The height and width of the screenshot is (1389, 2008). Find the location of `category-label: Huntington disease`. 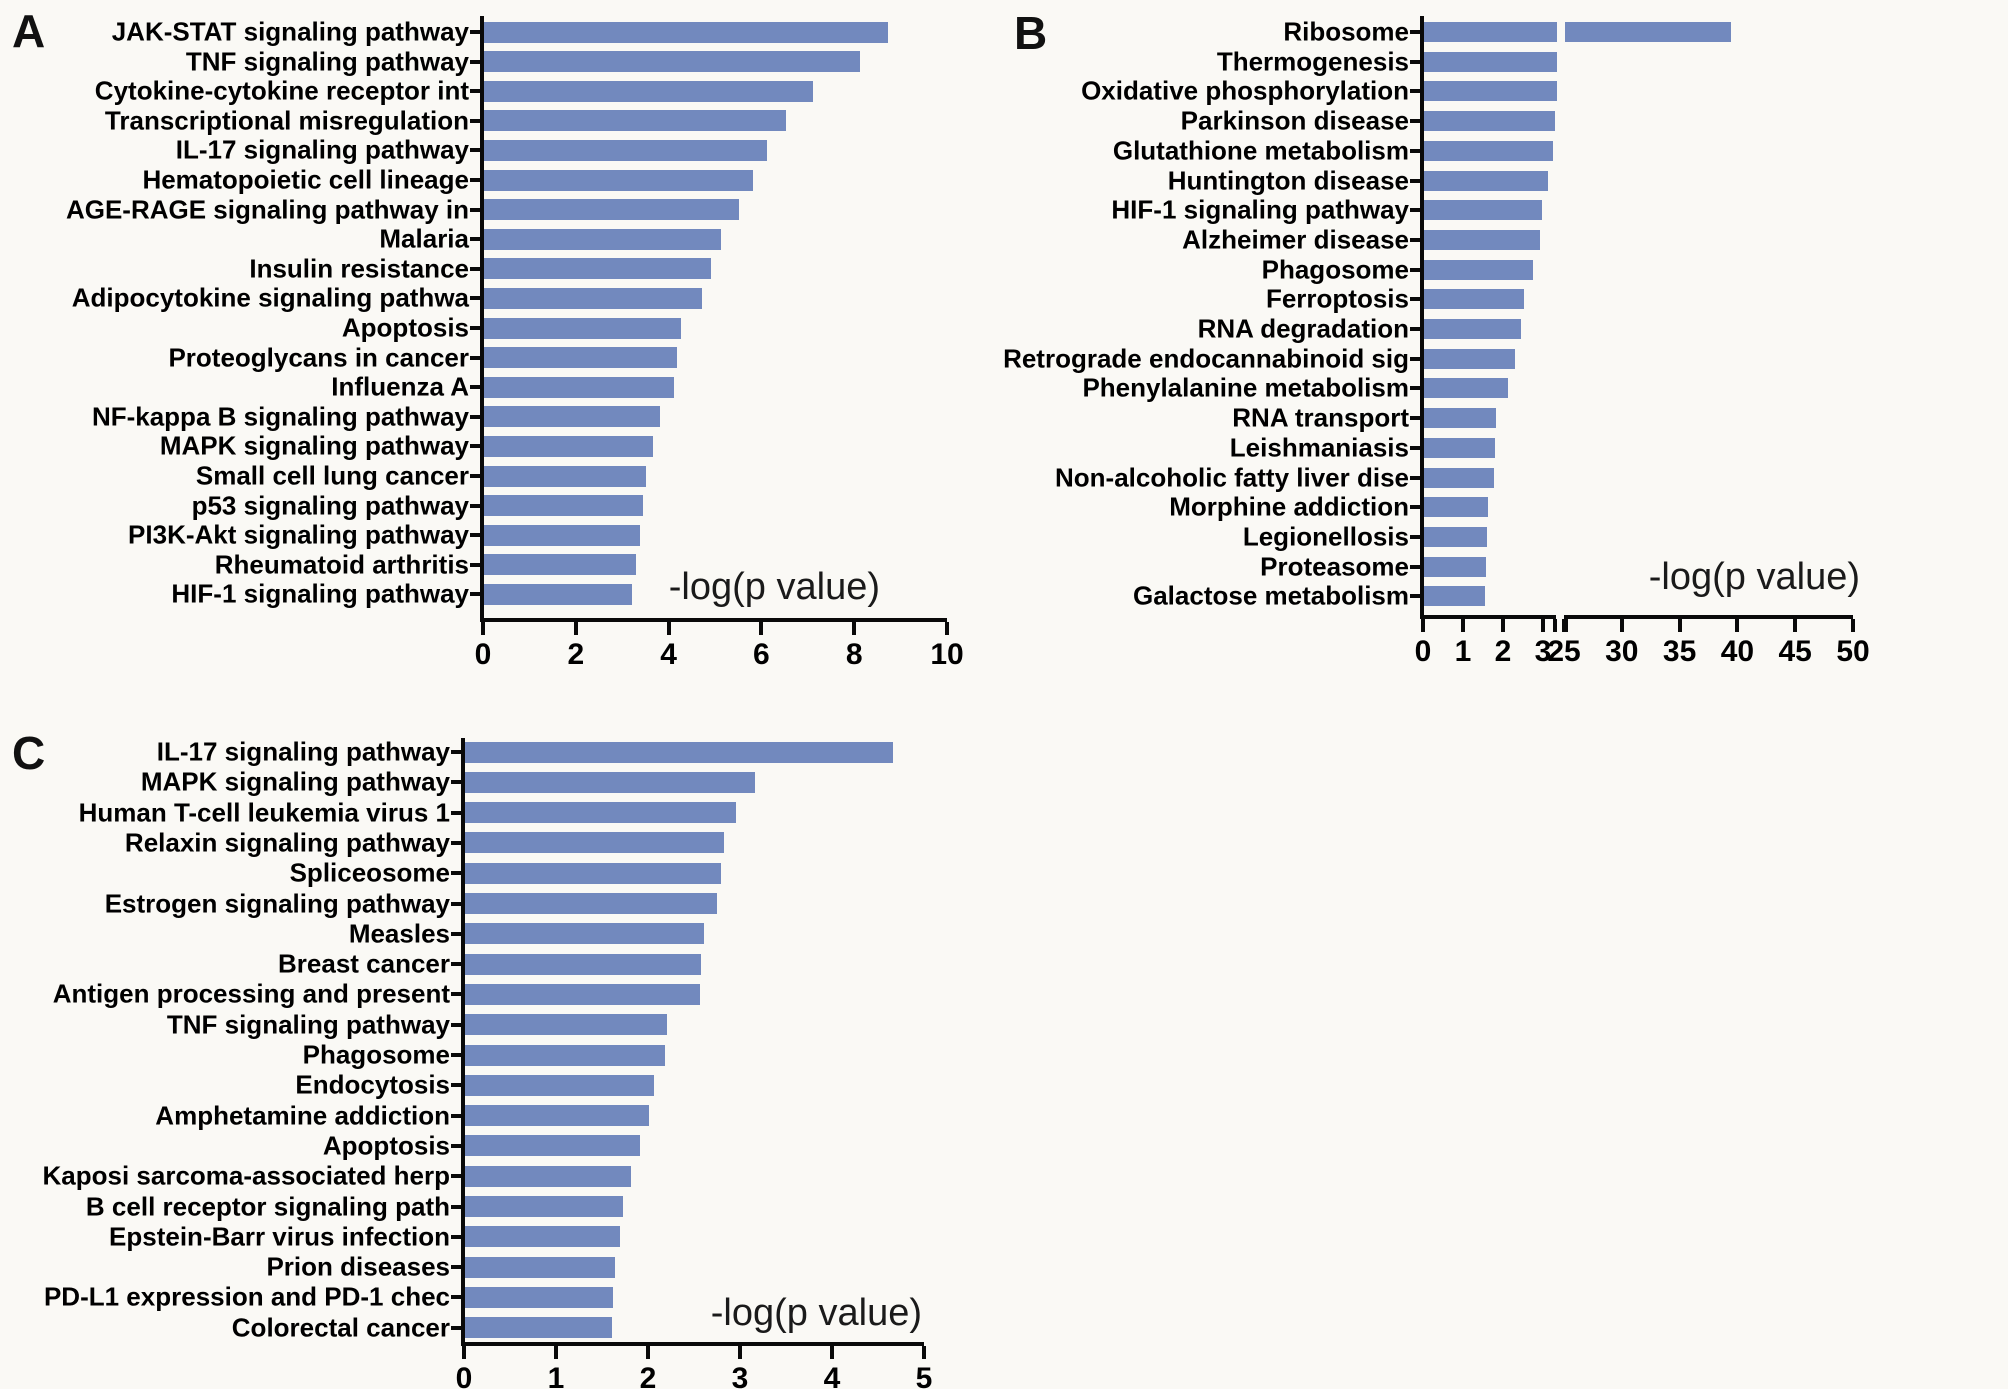

category-label: Huntington disease is located at coordinates (1288, 180).